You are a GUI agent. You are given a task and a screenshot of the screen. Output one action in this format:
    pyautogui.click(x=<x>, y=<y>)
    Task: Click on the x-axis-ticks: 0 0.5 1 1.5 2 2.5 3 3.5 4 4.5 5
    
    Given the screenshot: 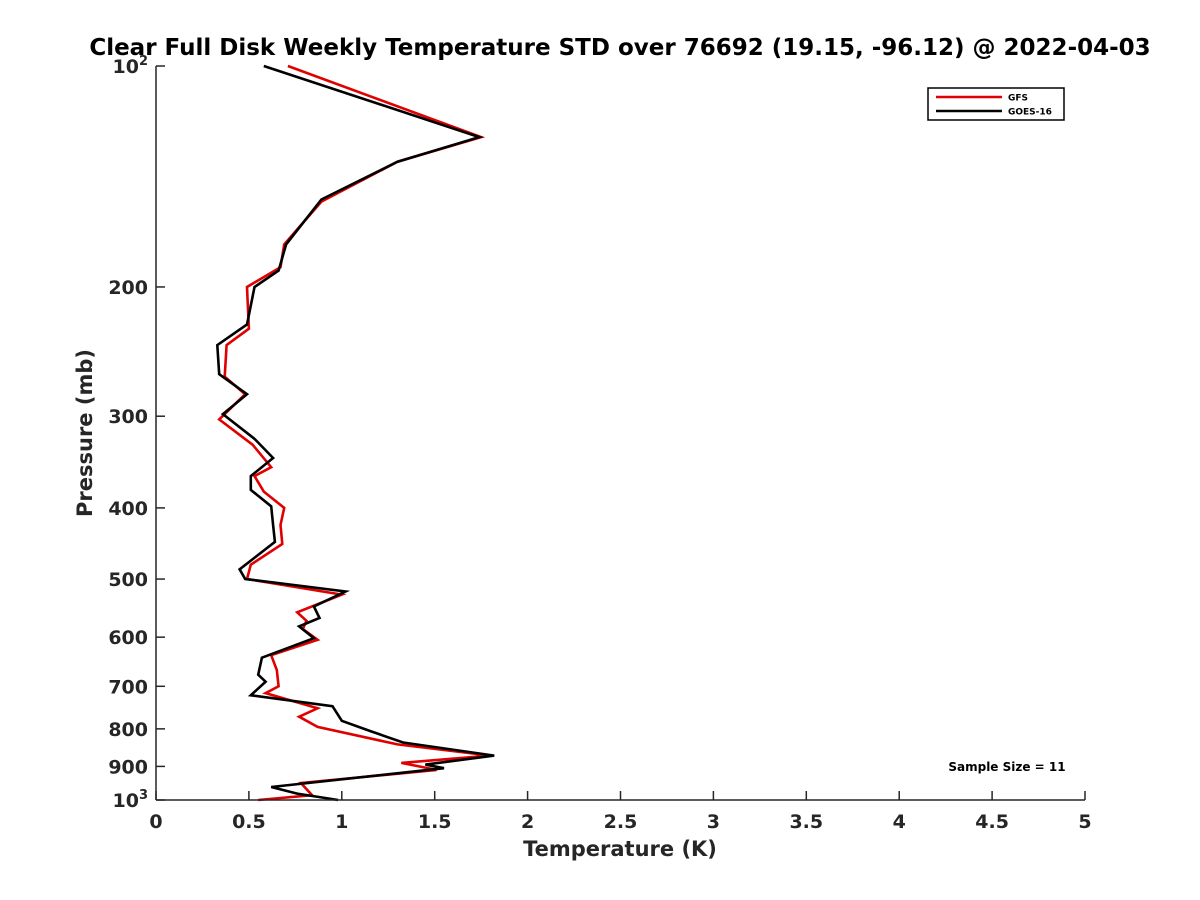 What is the action you would take?
    pyautogui.click(x=620, y=812)
    